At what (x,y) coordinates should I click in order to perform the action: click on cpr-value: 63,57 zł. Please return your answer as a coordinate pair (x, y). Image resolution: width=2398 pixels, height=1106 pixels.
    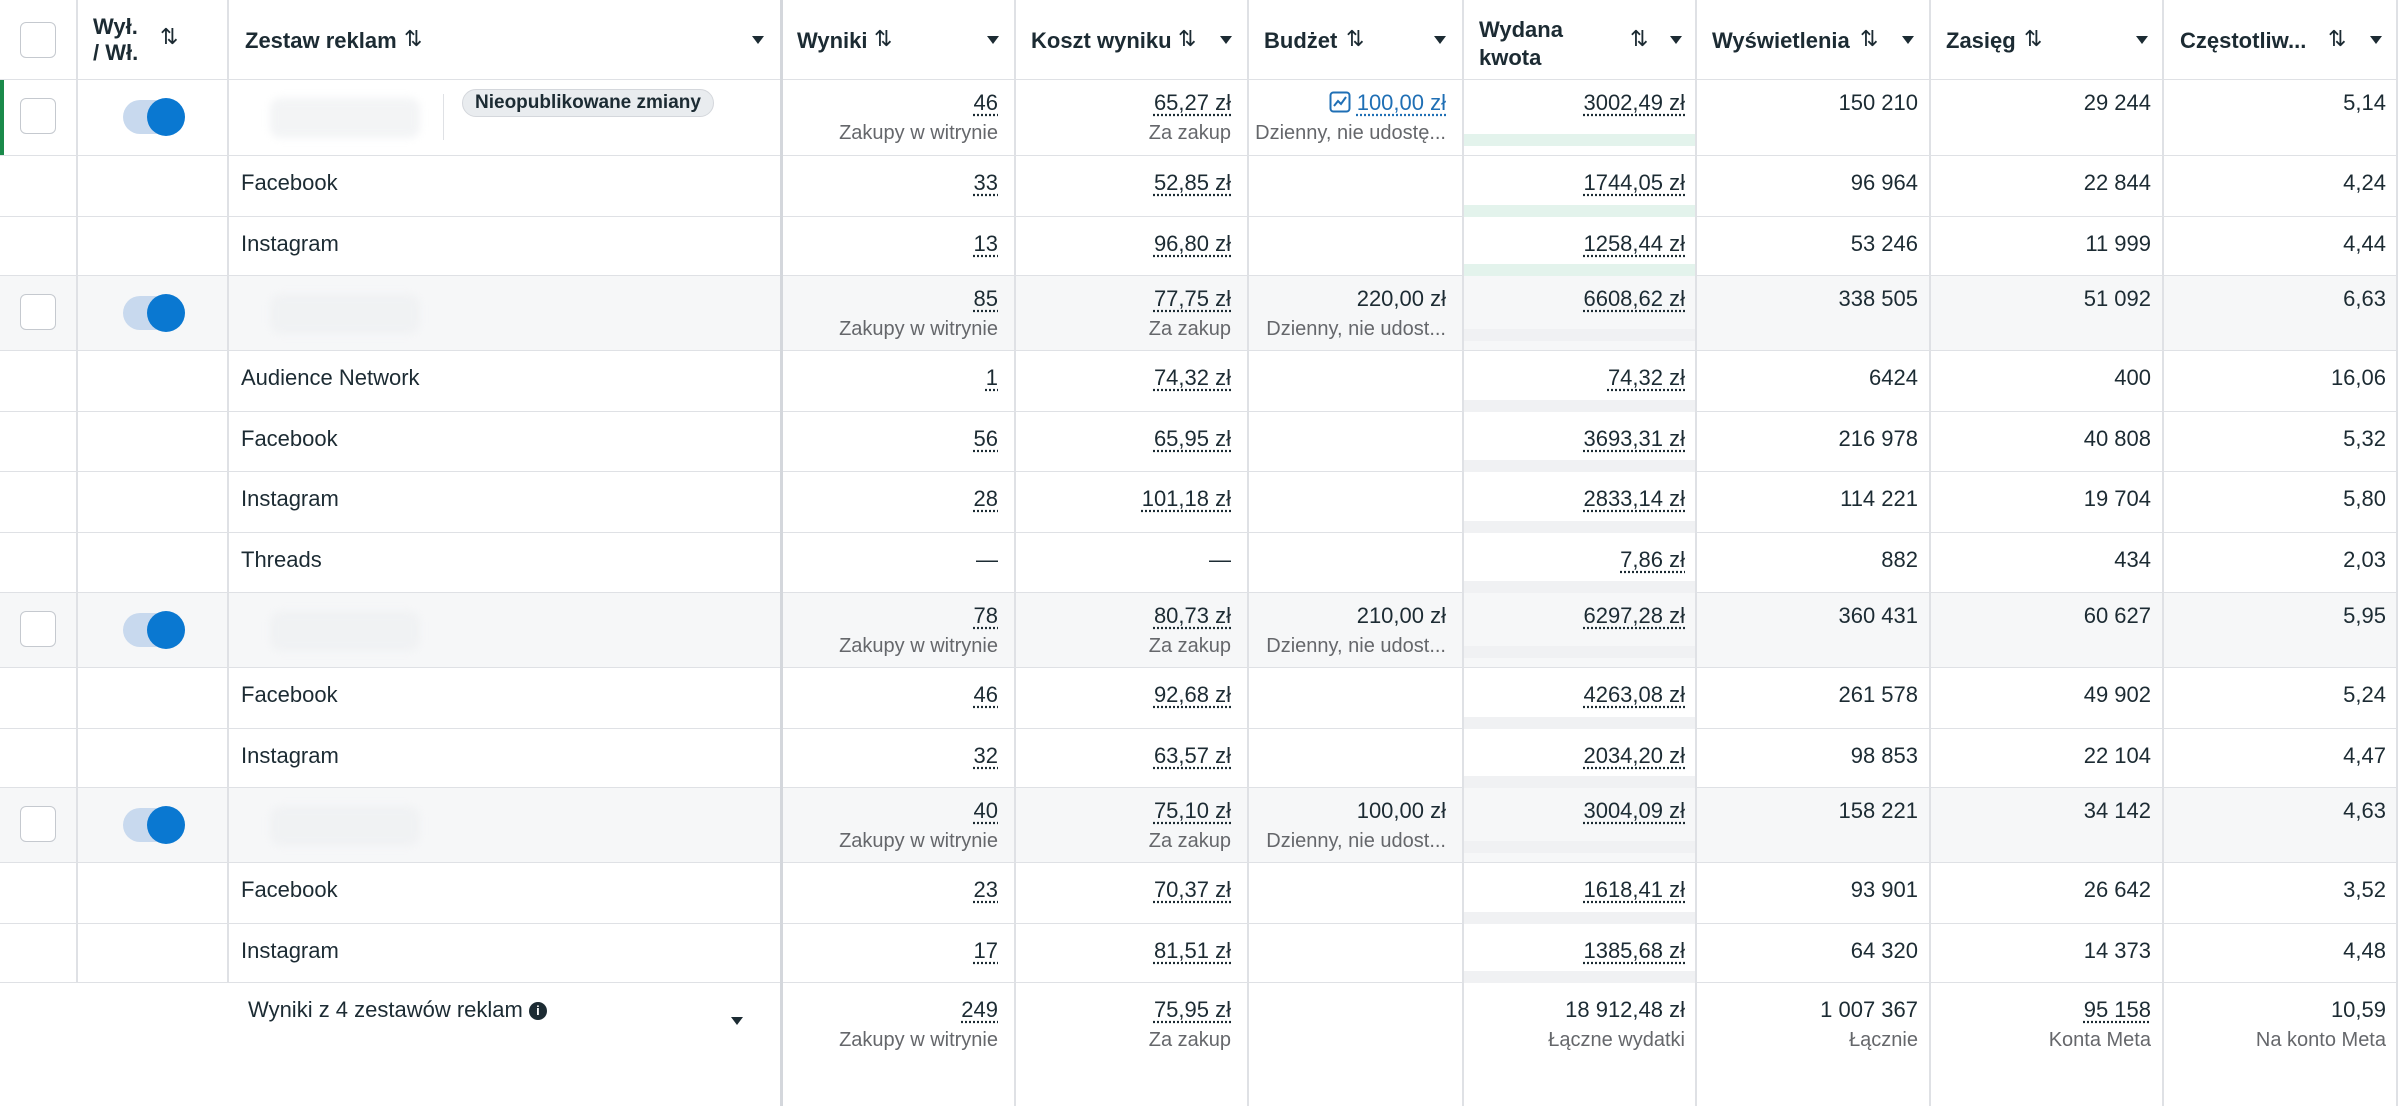
    Looking at the image, I should click on (1192, 755).